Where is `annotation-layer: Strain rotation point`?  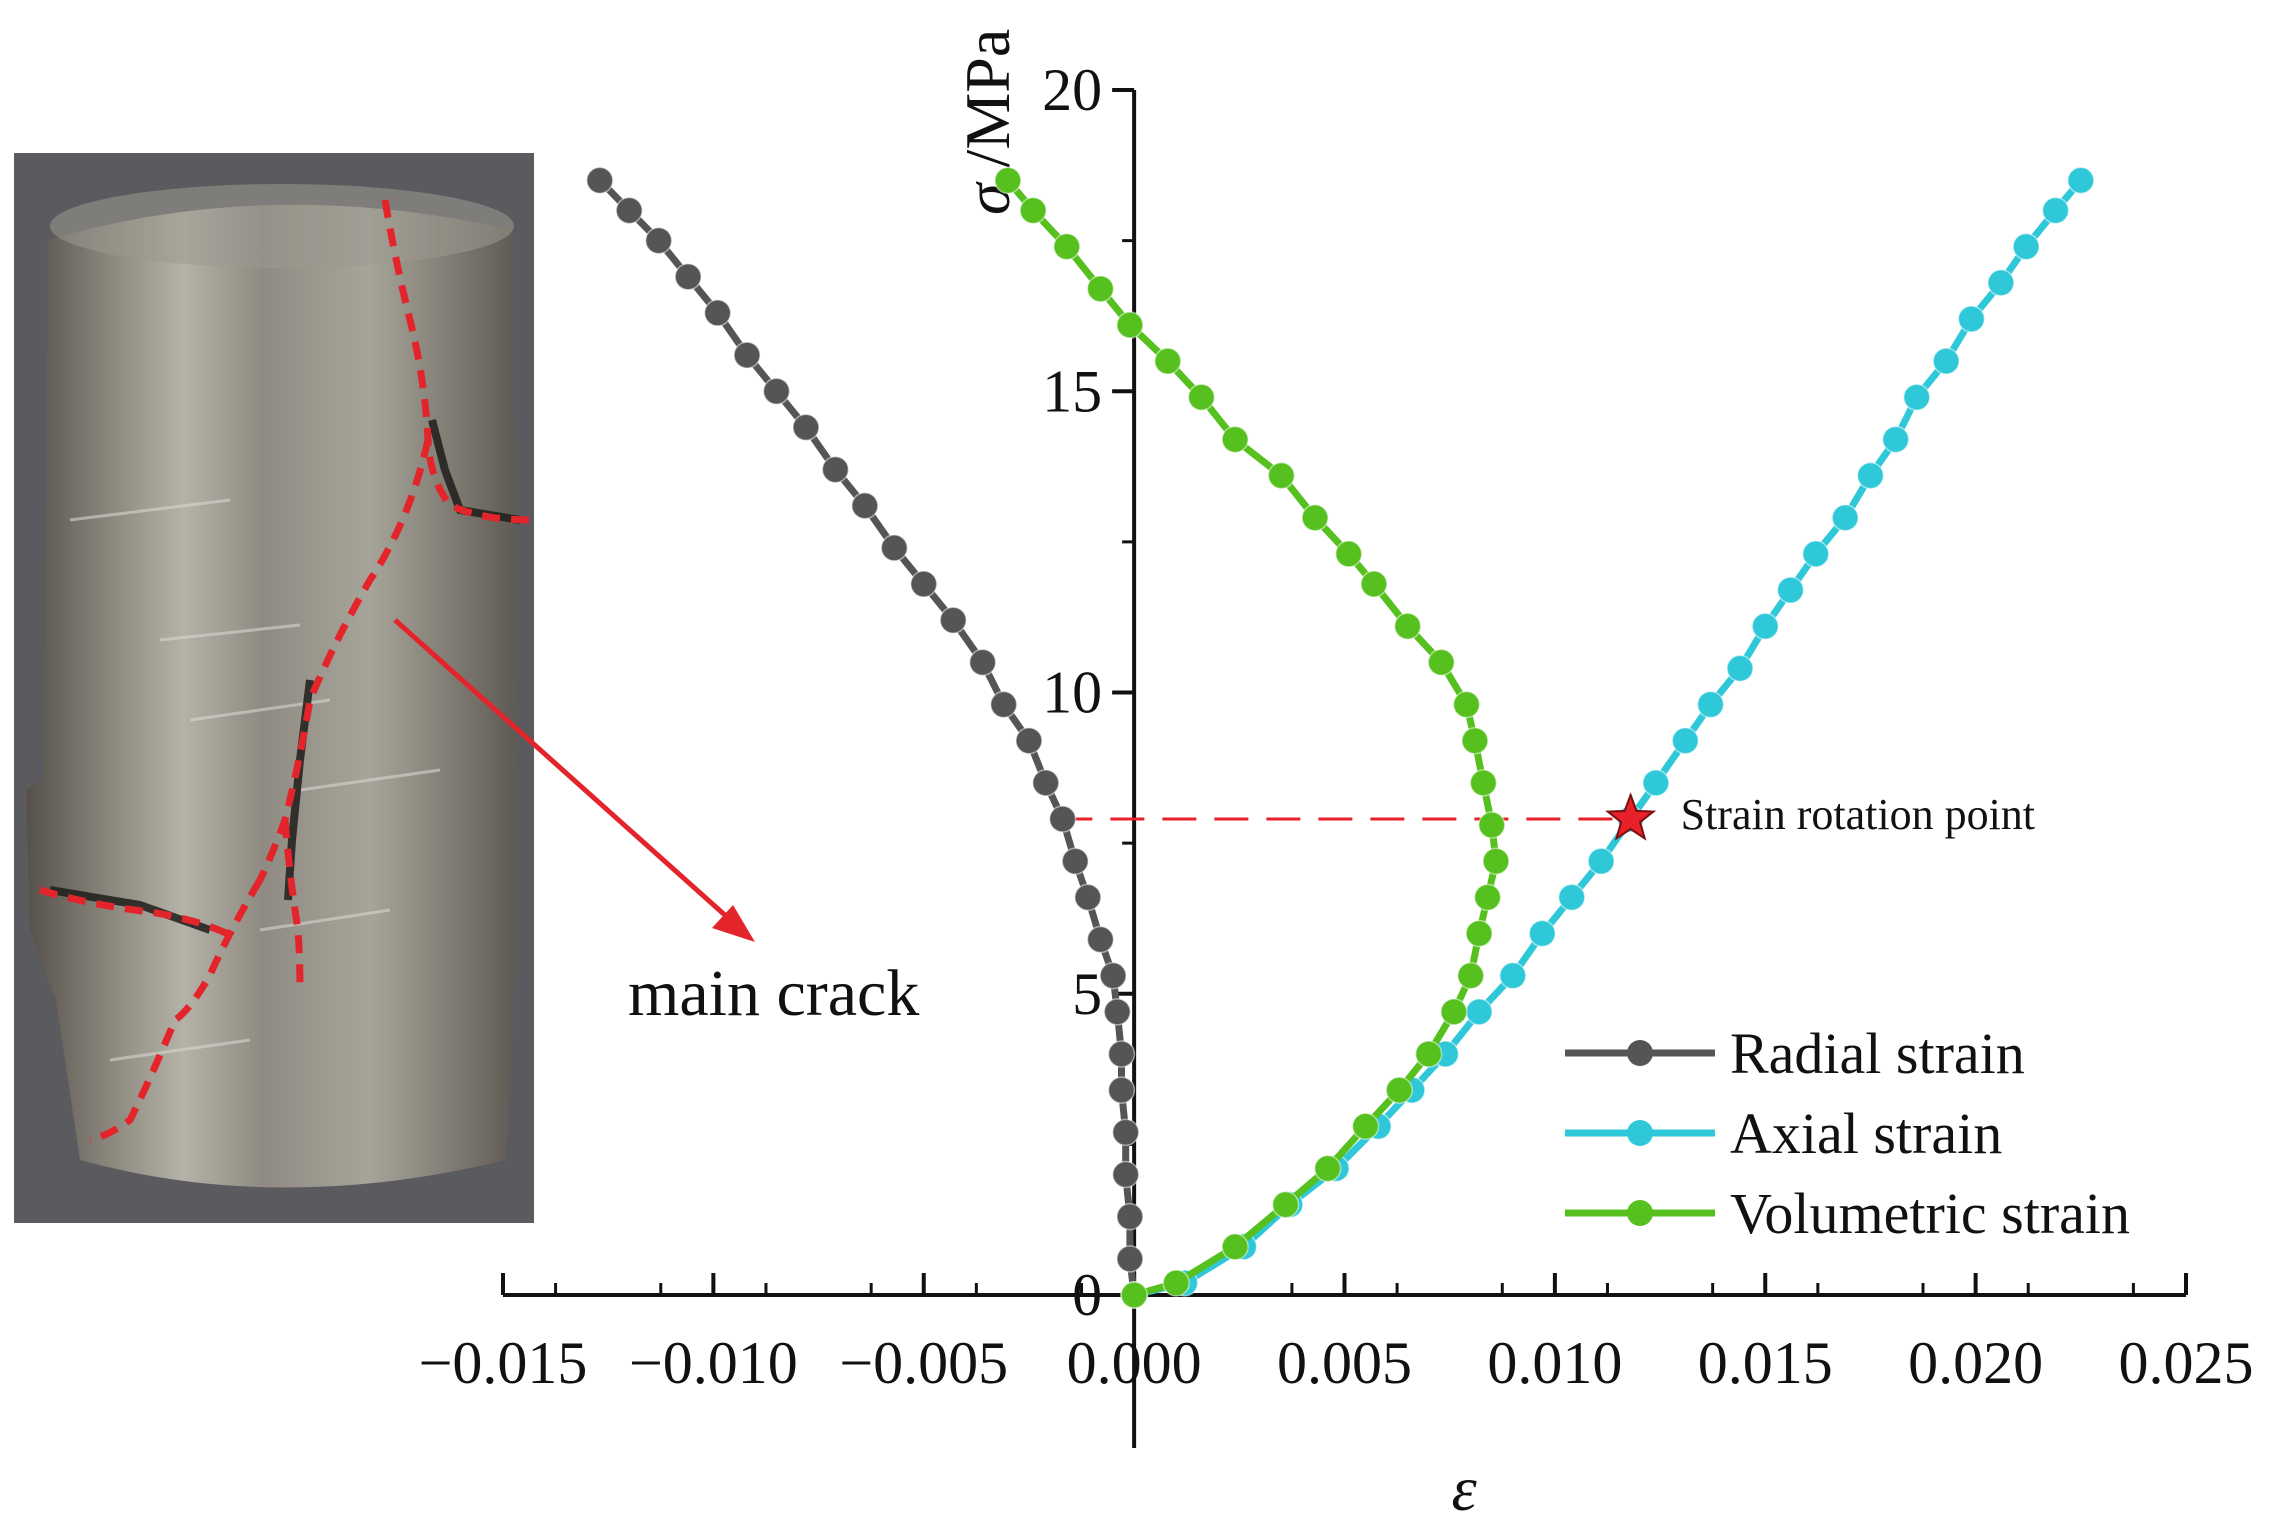 annotation-layer: Strain rotation point is located at coordinates (1820, 815).